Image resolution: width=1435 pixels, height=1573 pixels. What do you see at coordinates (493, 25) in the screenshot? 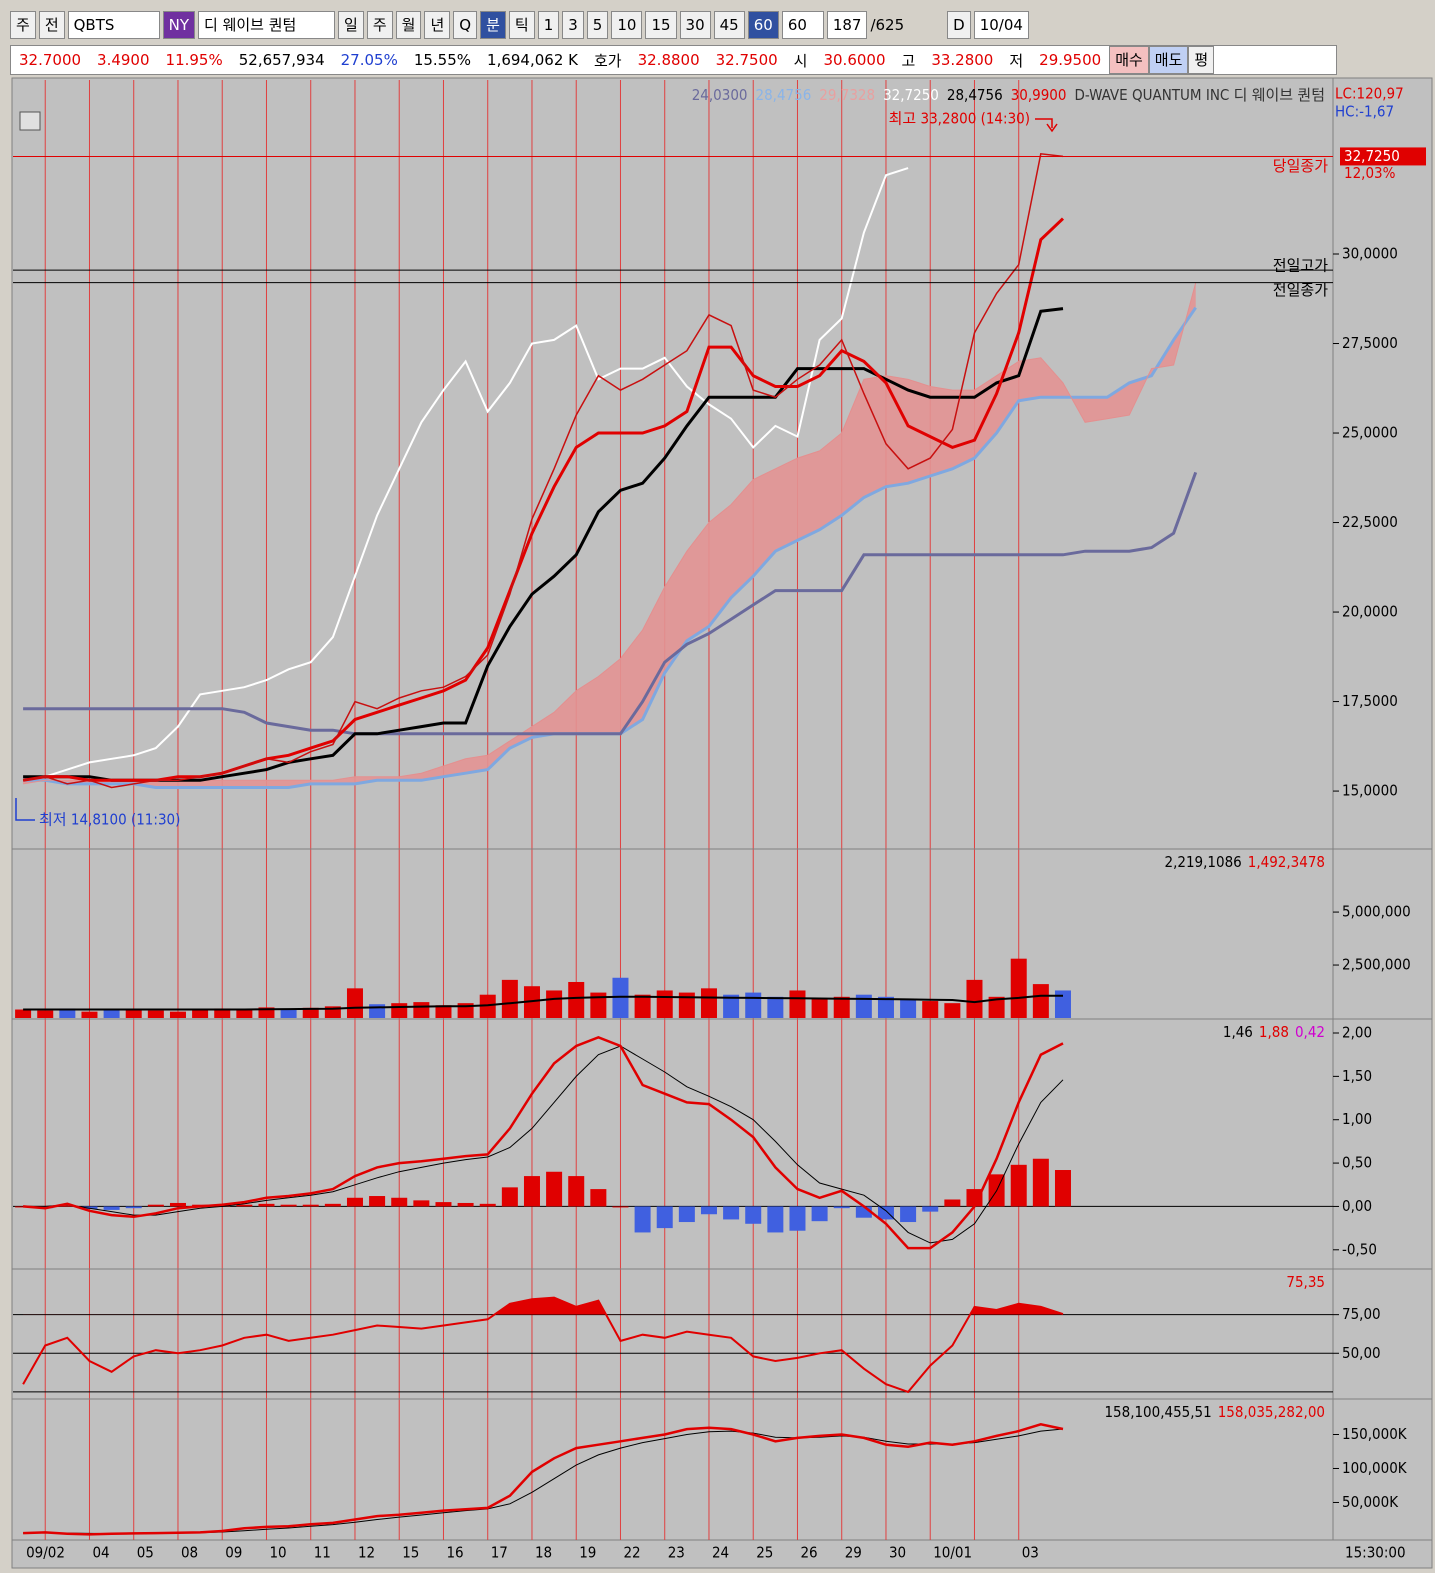
I see `period: 분` at bounding box center [493, 25].